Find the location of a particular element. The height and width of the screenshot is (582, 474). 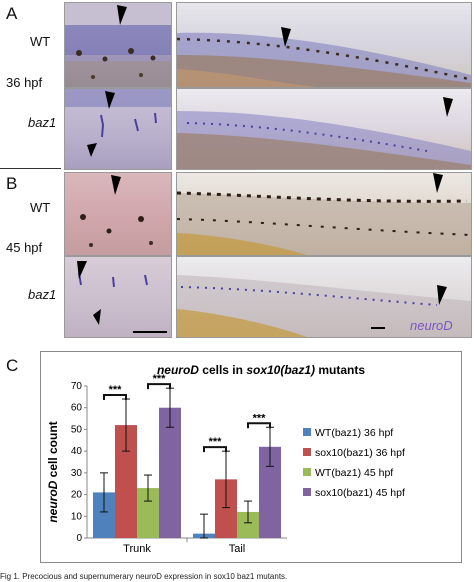

micrograph-baz1-45hpf-lateral is located at coordinates (324, 297).